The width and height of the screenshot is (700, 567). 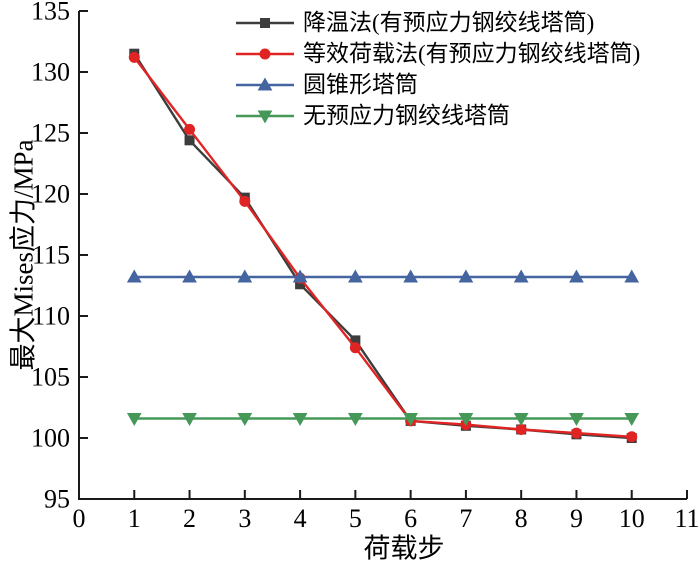 What do you see at coordinates (189, 518) in the screenshot?
I see `x-tick-label: 2` at bounding box center [189, 518].